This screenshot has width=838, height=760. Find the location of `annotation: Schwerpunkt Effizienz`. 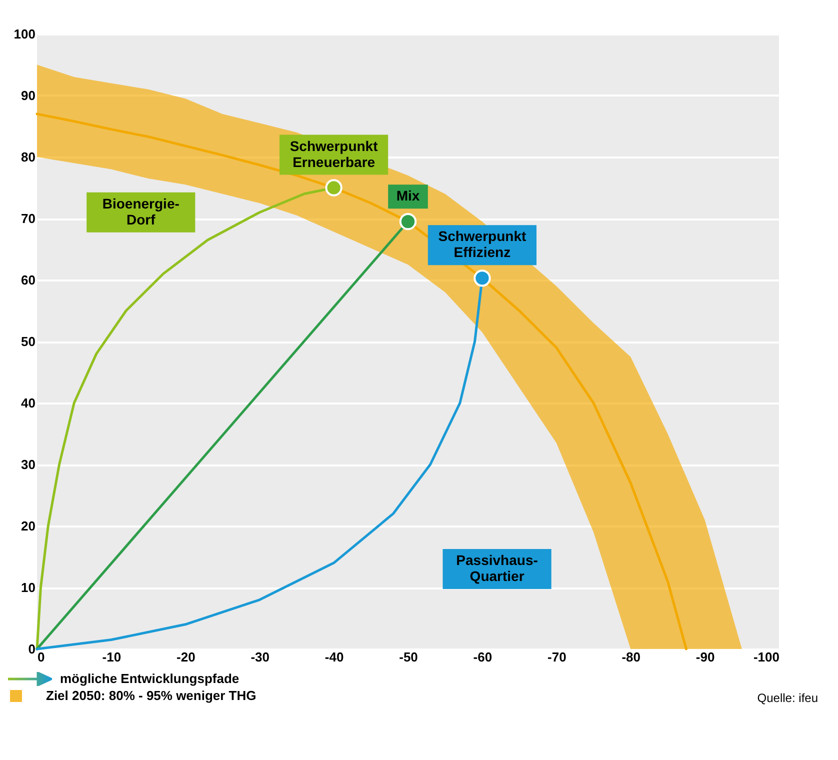

annotation: Schwerpunkt Effizienz is located at coordinates (482, 244).